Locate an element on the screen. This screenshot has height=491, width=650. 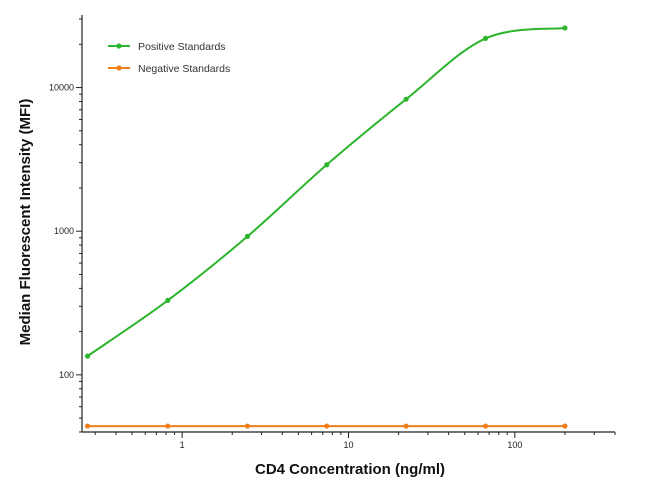
x-axis-title: CD4 Concentration (ng/ml) is located at coordinates (350, 469).